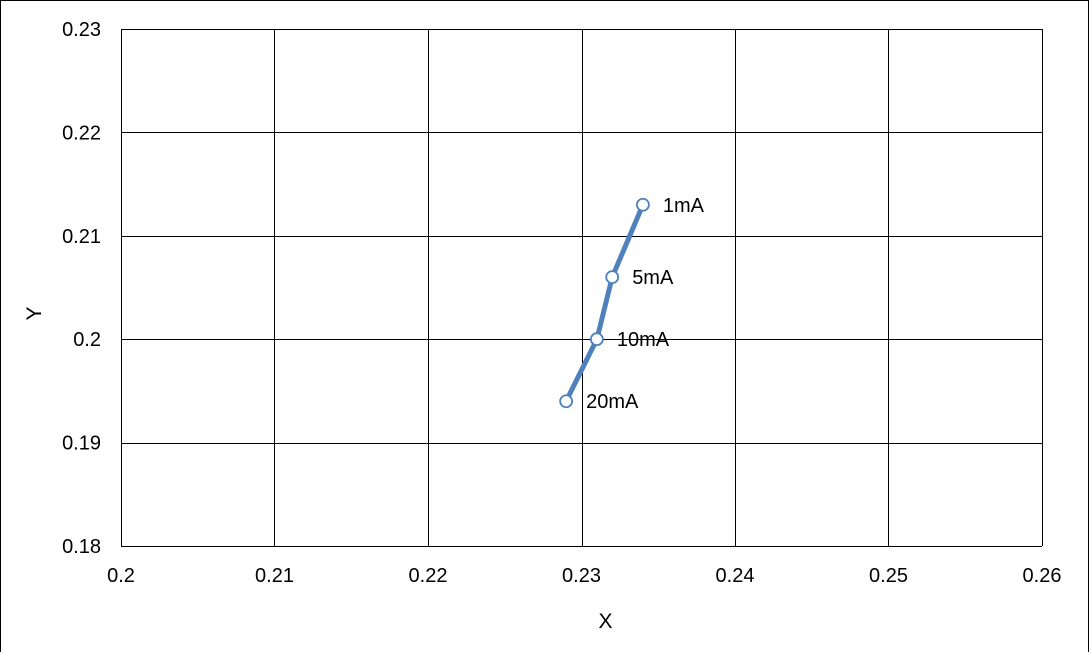  Describe the element at coordinates (81, 133) in the screenshot. I see `y-tick-label: 0.22` at that location.